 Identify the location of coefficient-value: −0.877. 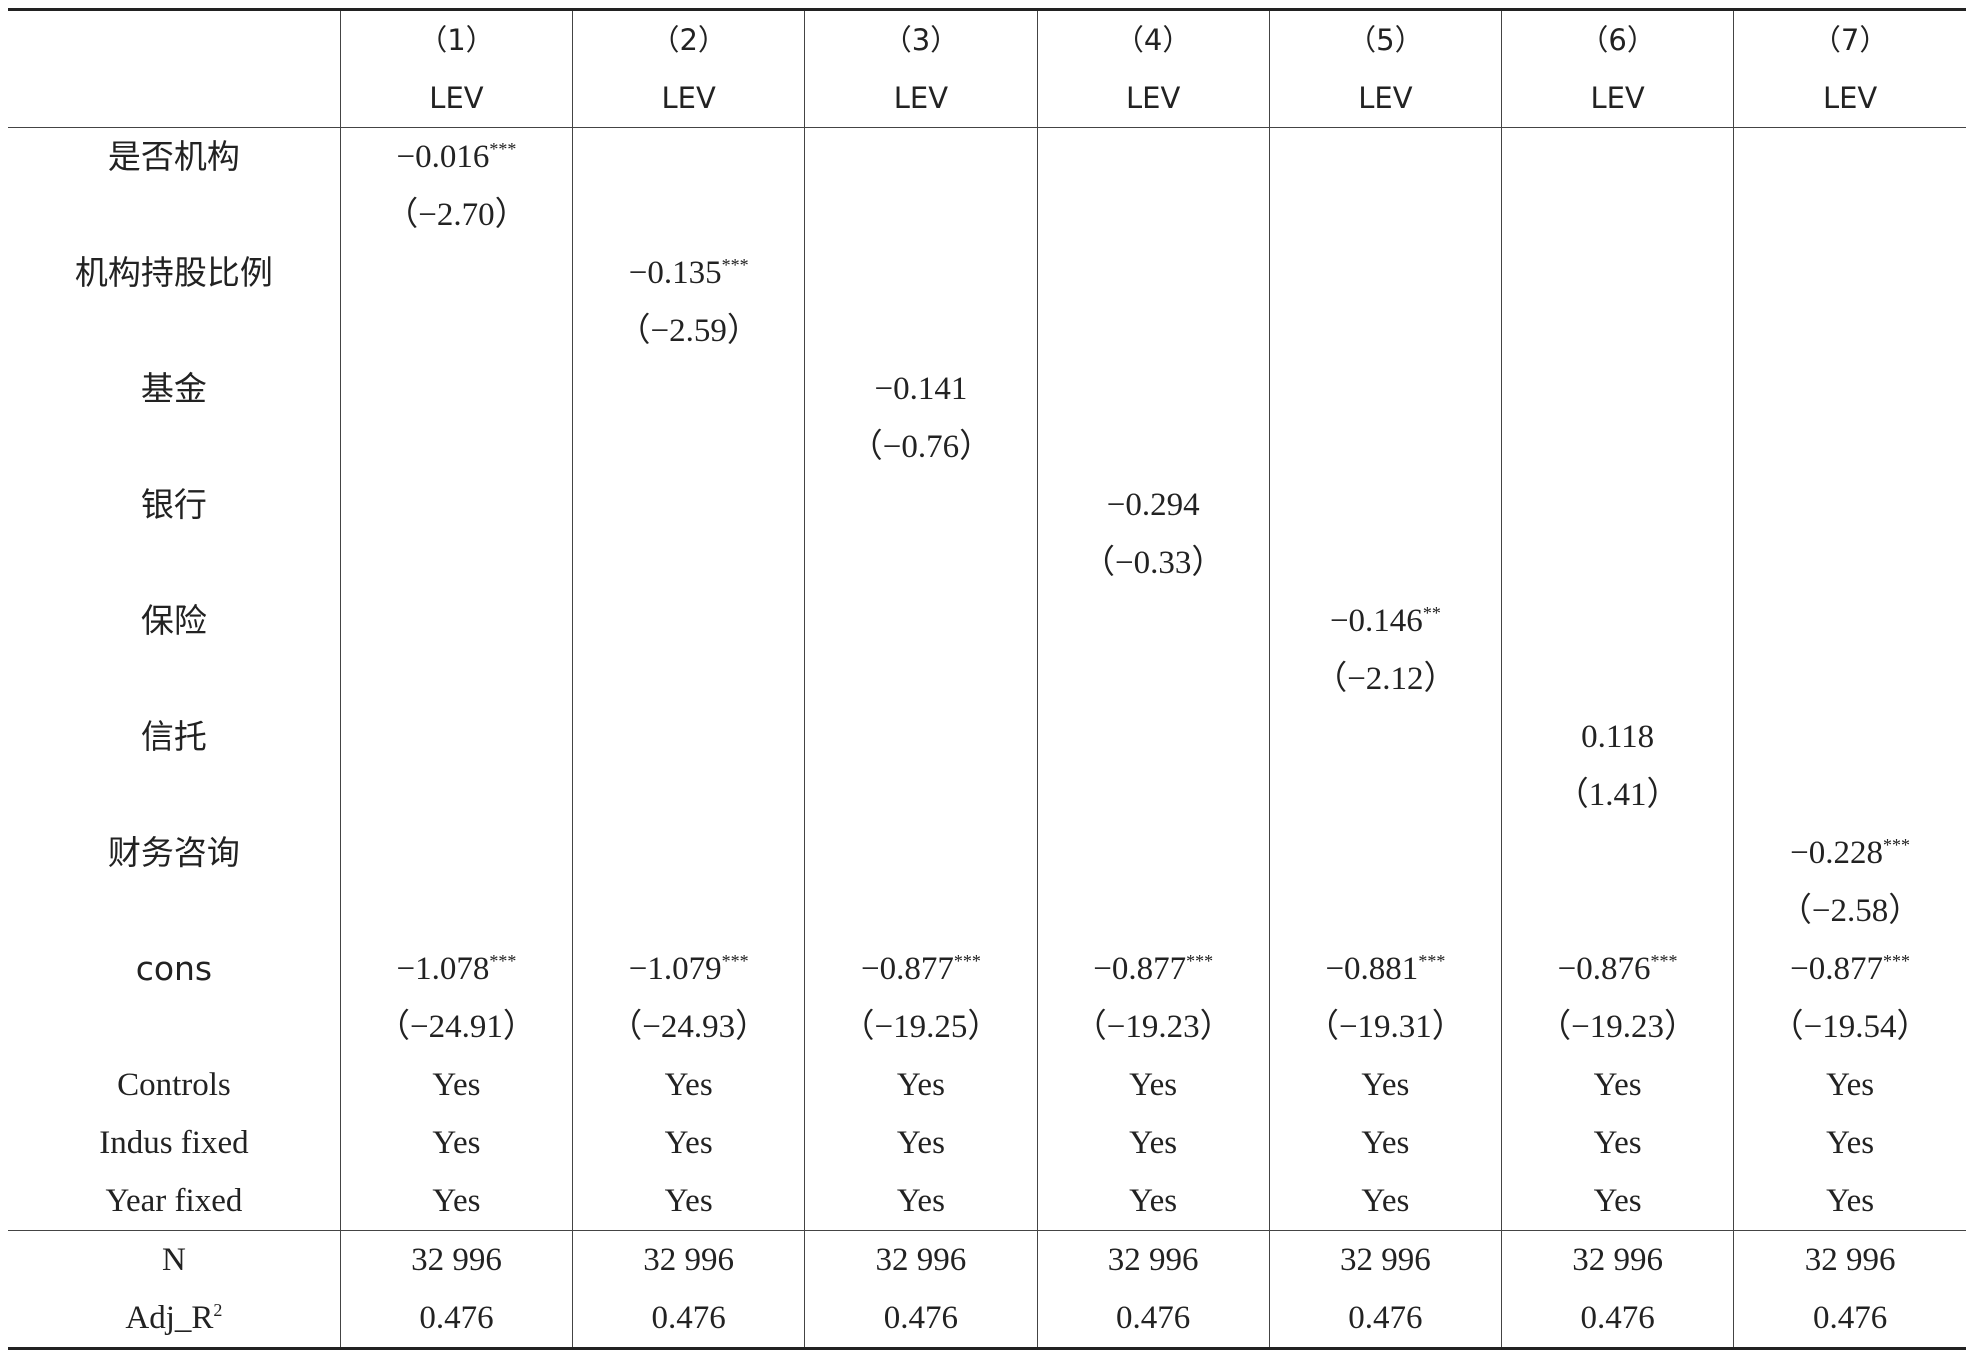
(1140, 969).